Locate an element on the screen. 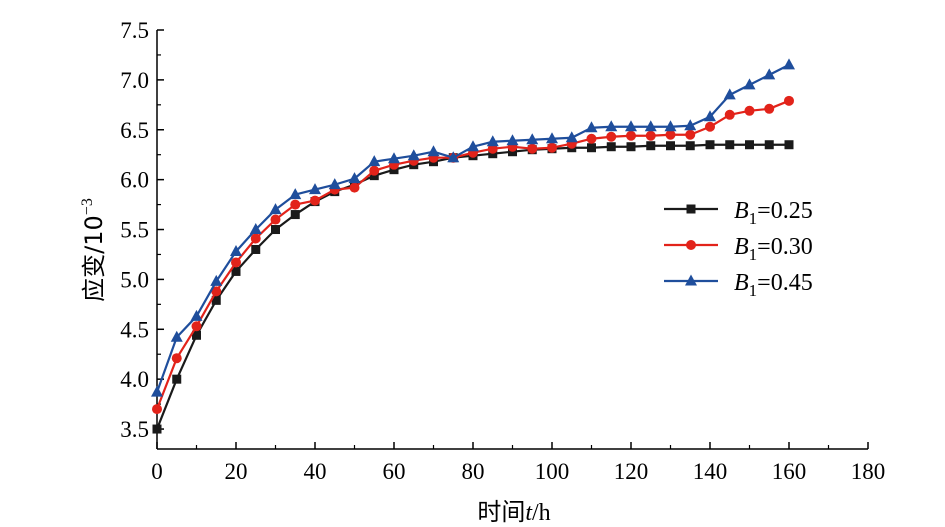 The width and height of the screenshot is (945, 527). x-tick-label: 20 is located at coordinates (236, 471).